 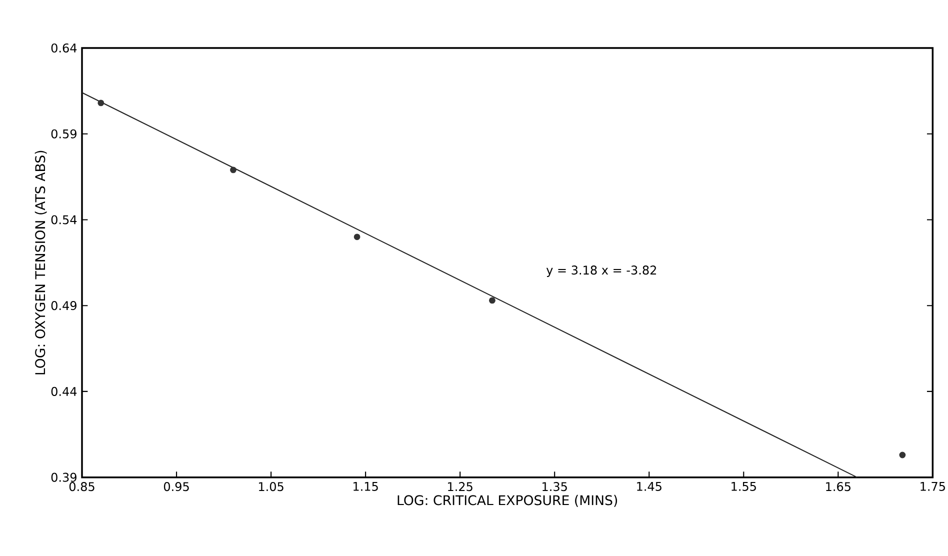 What do you see at coordinates (838, 487) in the screenshot?
I see `x-tick-label: 1.65` at bounding box center [838, 487].